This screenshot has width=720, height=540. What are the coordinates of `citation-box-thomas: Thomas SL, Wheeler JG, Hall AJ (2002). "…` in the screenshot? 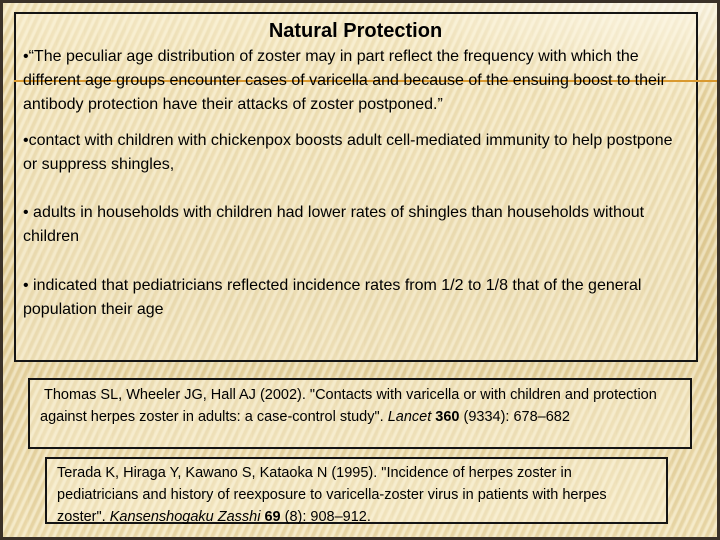 It's located at (360, 413).